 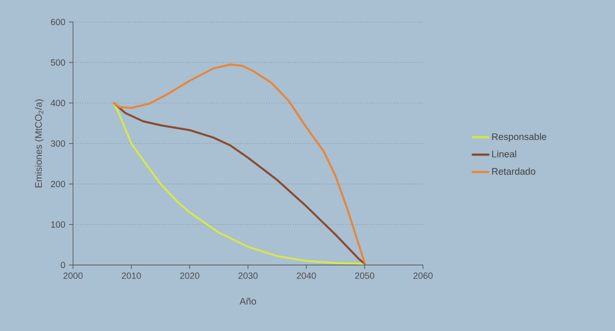 I want to click on x-tick-label: 2050, so click(x=364, y=275).